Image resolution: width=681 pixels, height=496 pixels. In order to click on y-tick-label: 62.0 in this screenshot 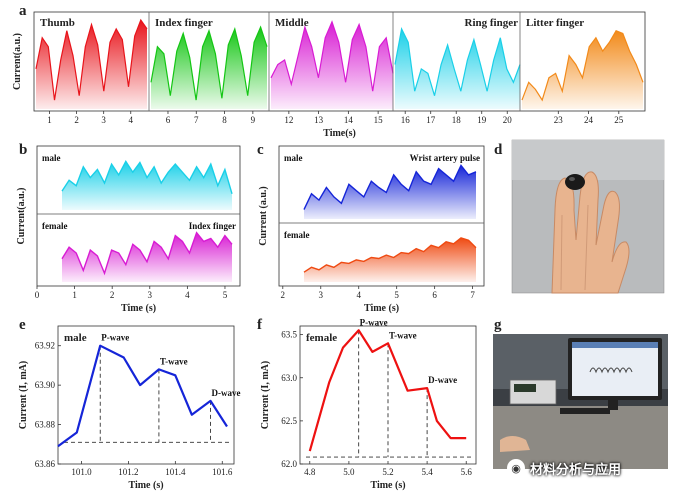, I will do `click(289, 464)`.